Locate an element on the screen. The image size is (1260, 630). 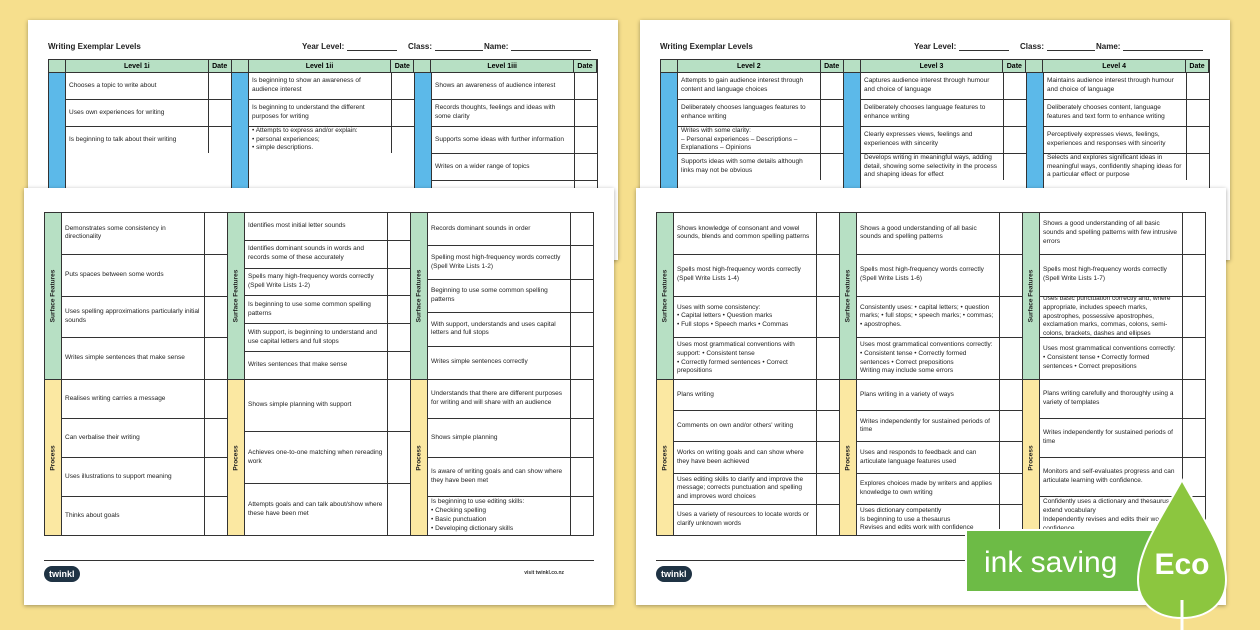
row: Plans writing in a variety of ways is located at coordinates (939, 396).